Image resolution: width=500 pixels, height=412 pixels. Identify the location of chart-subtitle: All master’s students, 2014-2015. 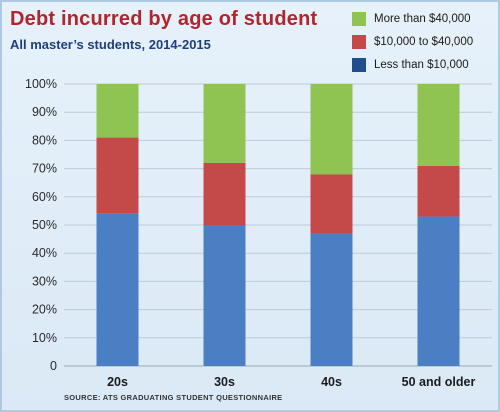
(110, 44).